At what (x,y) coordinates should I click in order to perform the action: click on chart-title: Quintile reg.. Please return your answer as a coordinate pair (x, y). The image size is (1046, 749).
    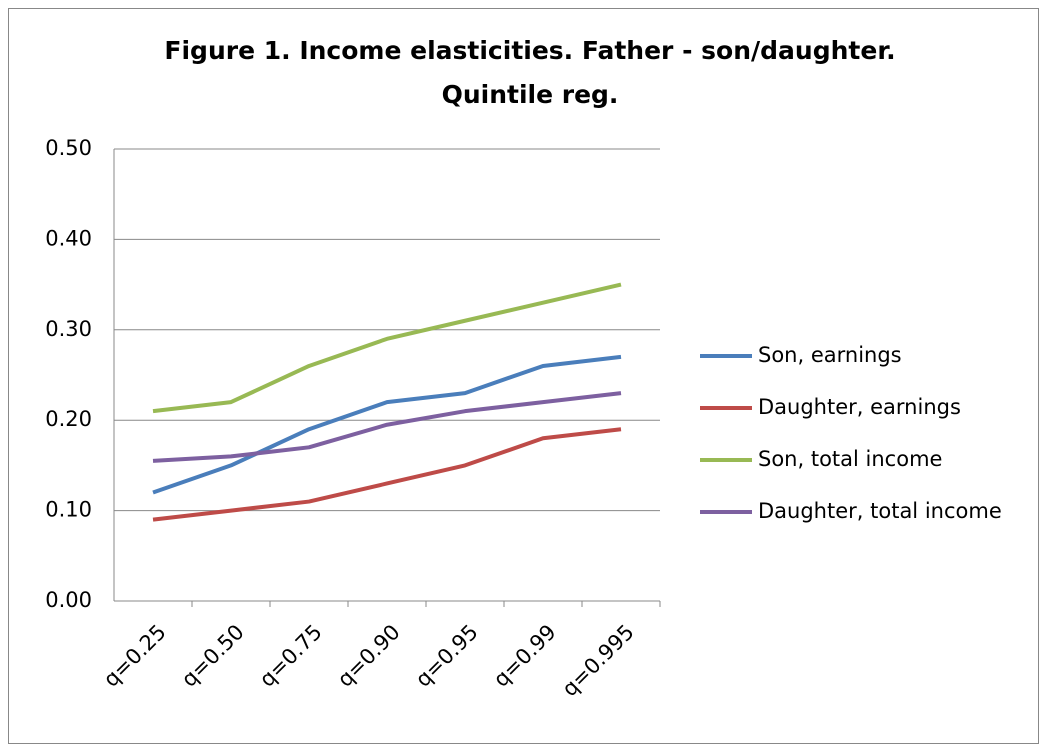
    Looking at the image, I should click on (530, 94).